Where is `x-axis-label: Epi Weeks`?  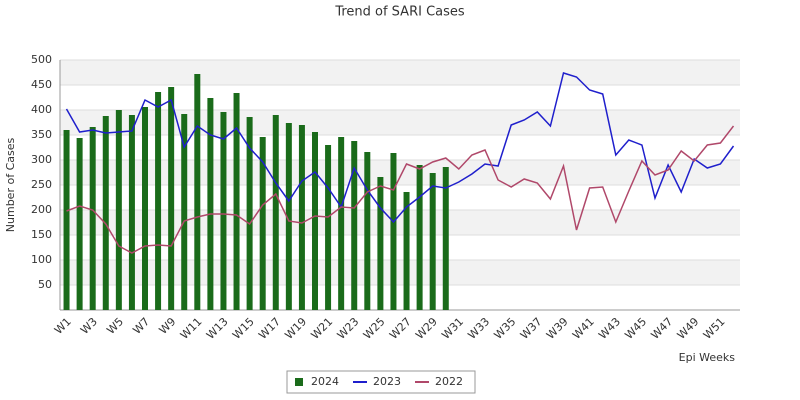 x-axis-label: Epi Weeks is located at coordinates (707, 357).